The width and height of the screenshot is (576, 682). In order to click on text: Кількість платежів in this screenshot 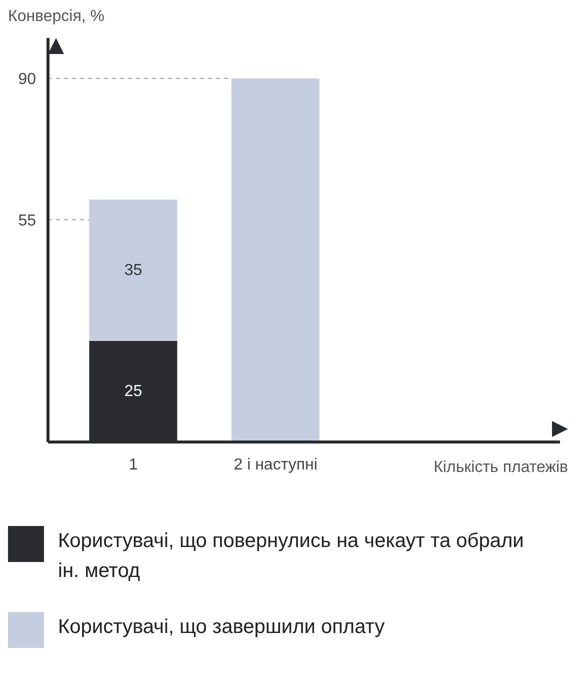, I will do `click(501, 468)`.